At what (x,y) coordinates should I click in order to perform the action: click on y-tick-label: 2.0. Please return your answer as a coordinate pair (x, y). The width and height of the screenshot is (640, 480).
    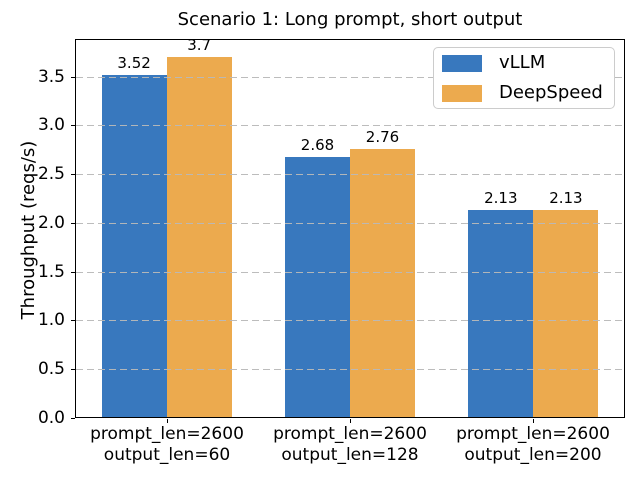
    Looking at the image, I should click on (51, 223).